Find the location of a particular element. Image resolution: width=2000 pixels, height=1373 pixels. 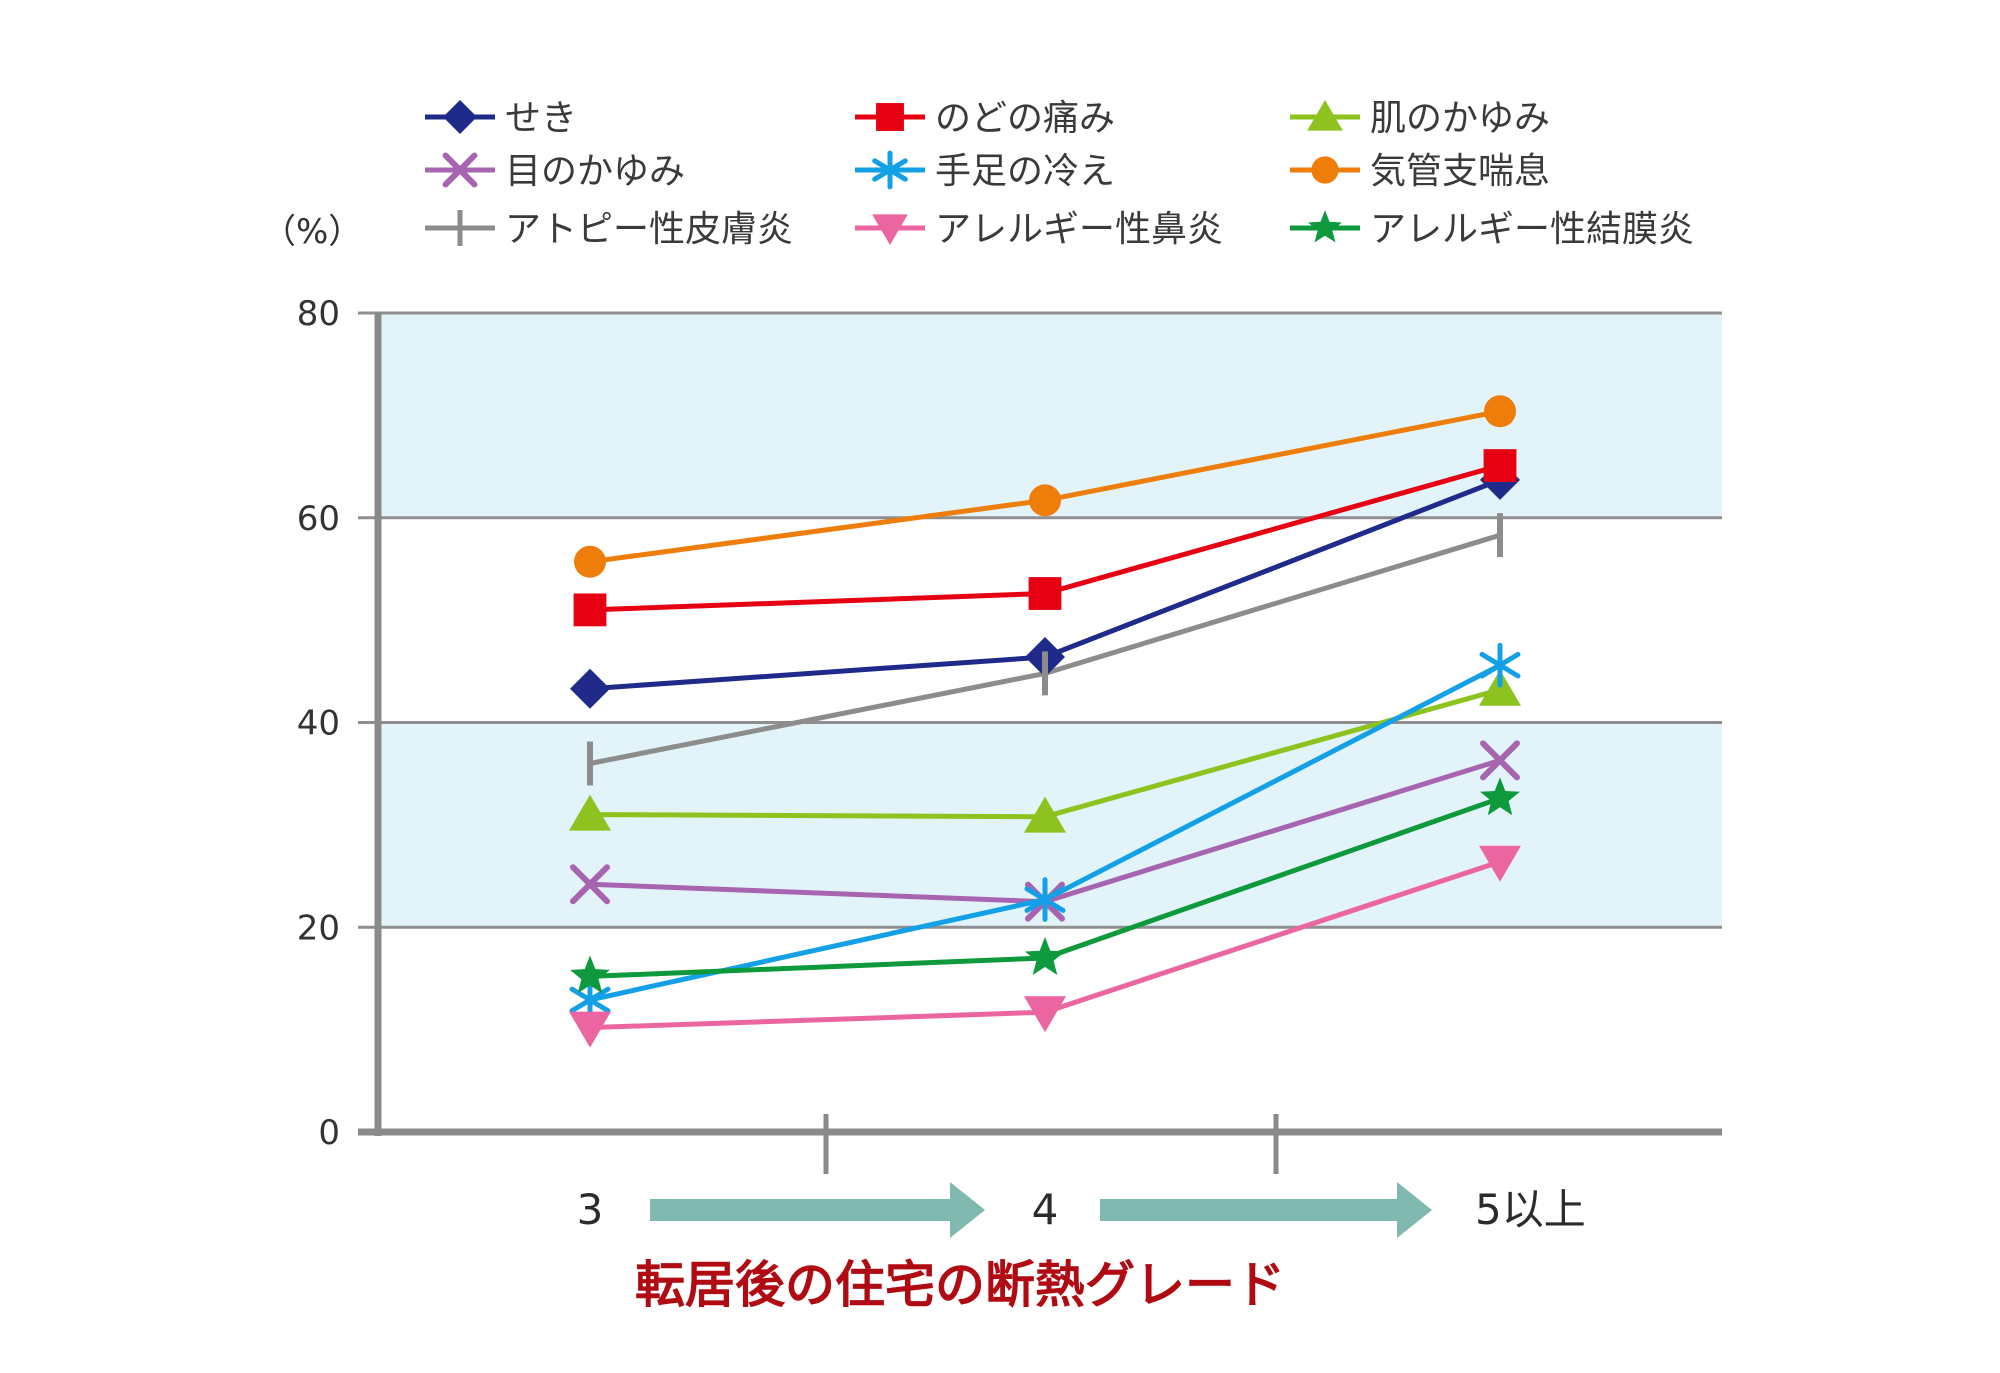

legend-label: アトピー性皮膚炎 is located at coordinates (649, 229).